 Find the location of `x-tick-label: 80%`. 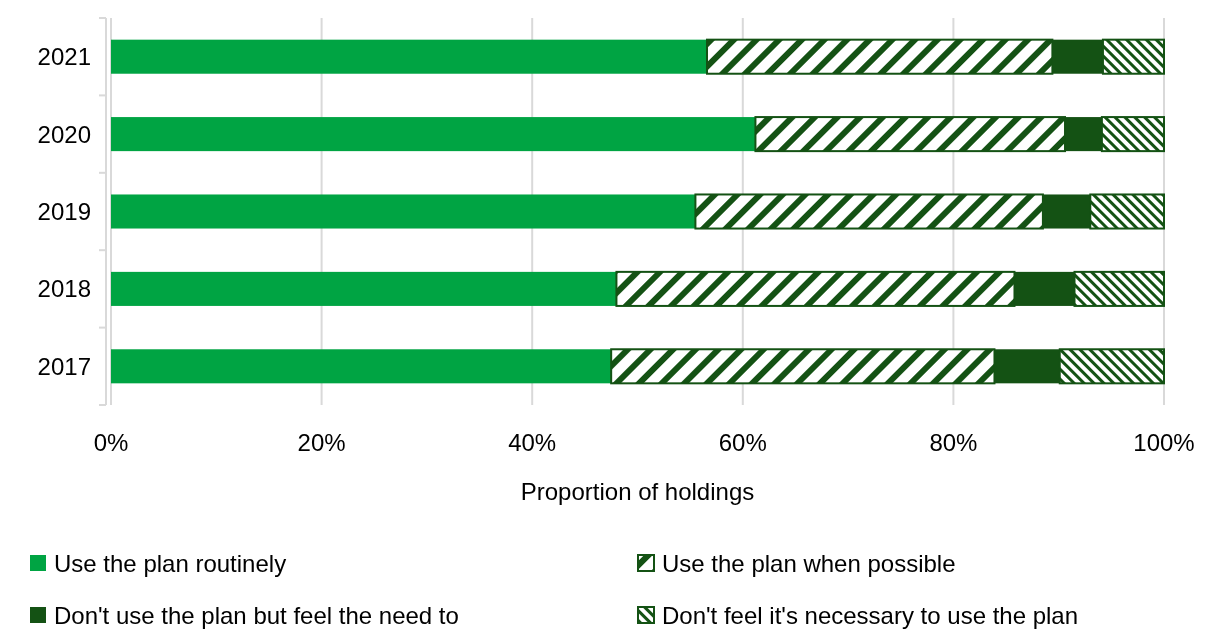

x-tick-label: 80% is located at coordinates (953, 442).